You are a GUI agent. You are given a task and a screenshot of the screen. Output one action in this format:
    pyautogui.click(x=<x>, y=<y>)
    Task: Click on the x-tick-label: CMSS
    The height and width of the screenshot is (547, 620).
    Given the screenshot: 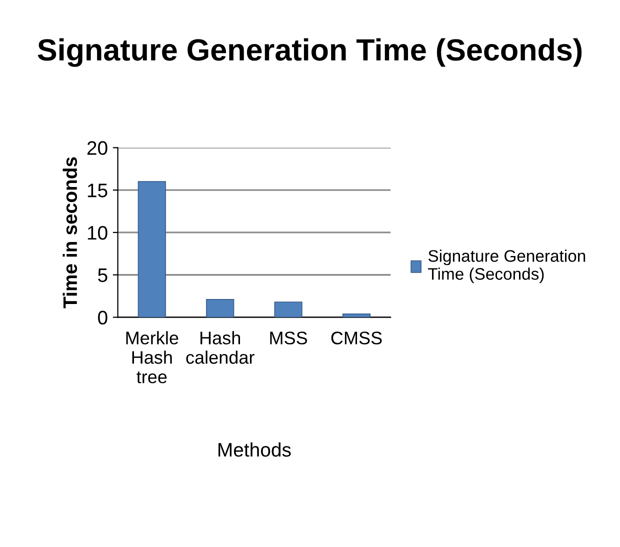 What is the action you would take?
    pyautogui.click(x=356, y=338)
    